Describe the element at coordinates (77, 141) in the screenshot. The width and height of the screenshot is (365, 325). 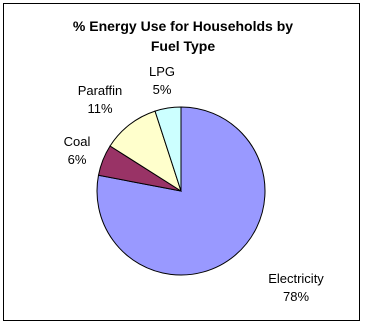
I see `slice-label-coal: Coal` at that location.